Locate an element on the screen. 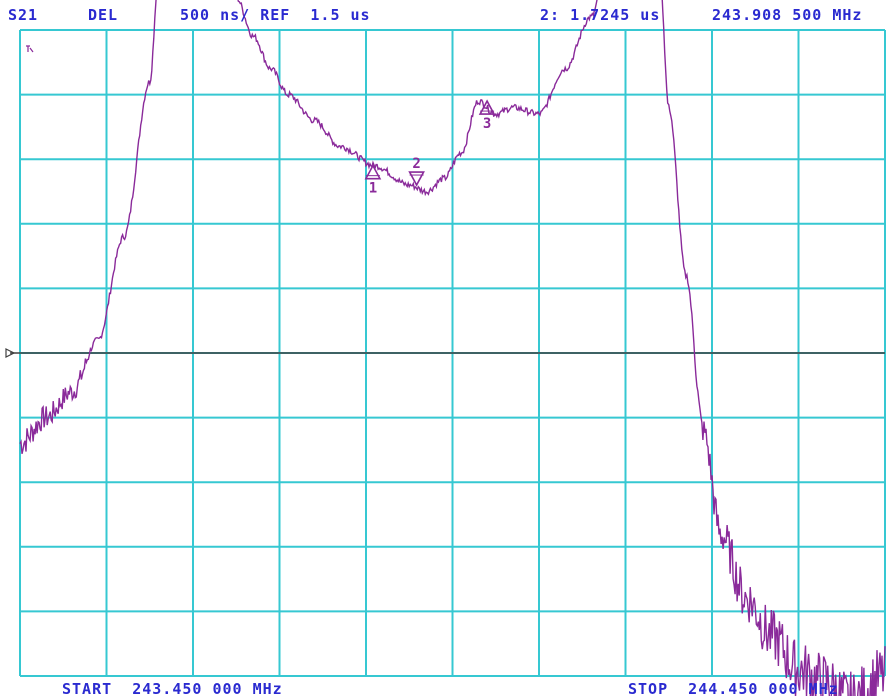  start-frequency-label: START 243.450 000 MHz is located at coordinates (172, 689).